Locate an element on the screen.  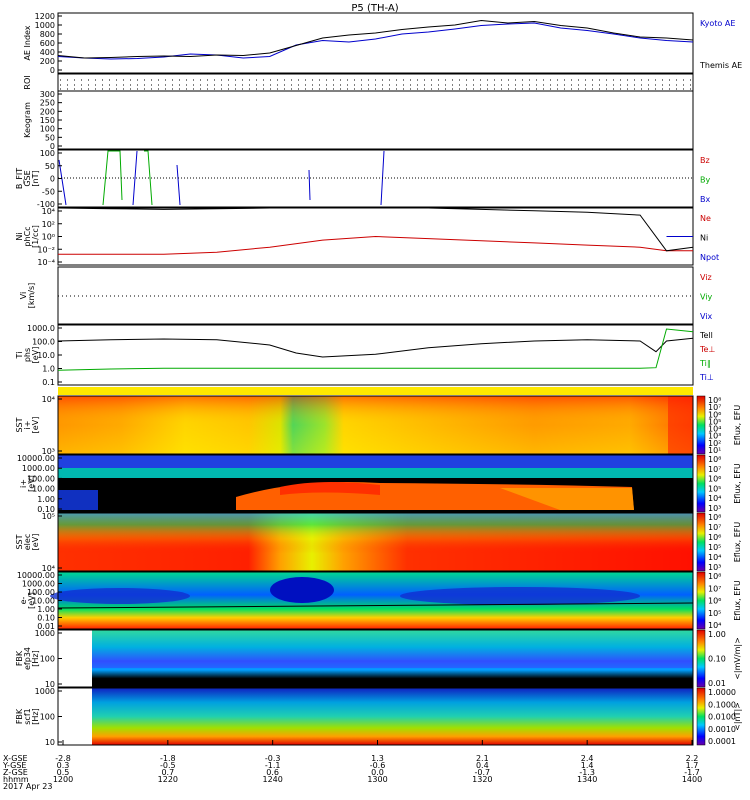
y-tick-label: 10⁵ is located at coordinates (48, 516).